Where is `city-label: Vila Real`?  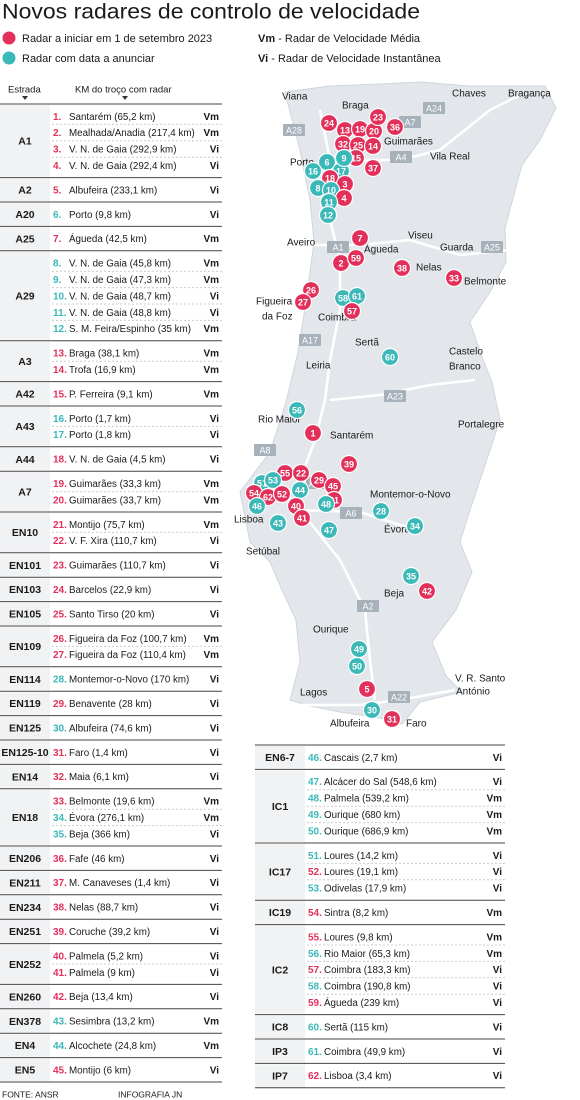
city-label: Vila Real is located at coordinates (450, 157).